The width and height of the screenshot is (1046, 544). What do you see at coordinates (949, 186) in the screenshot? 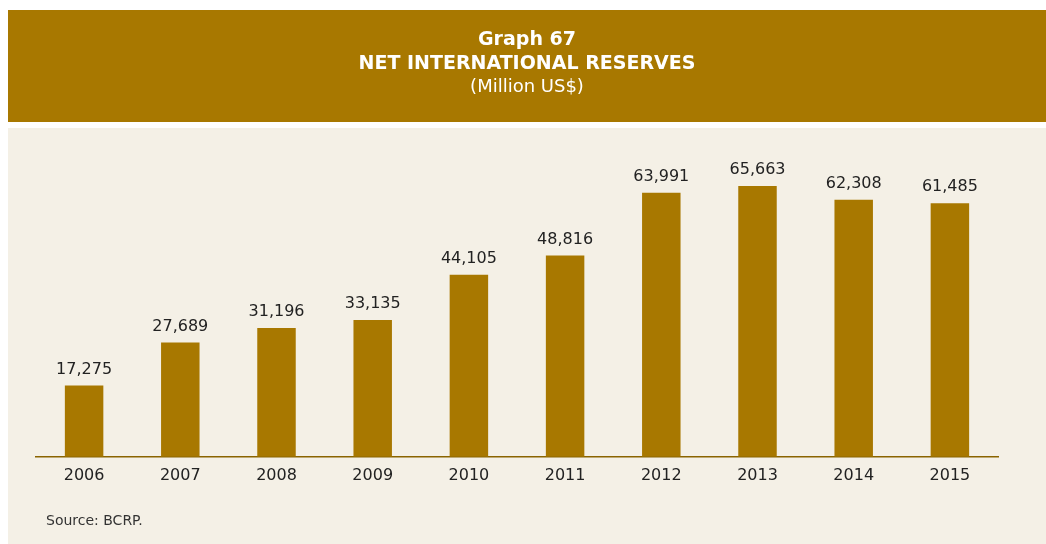
I see `data-label: 61,485` at bounding box center [949, 186].